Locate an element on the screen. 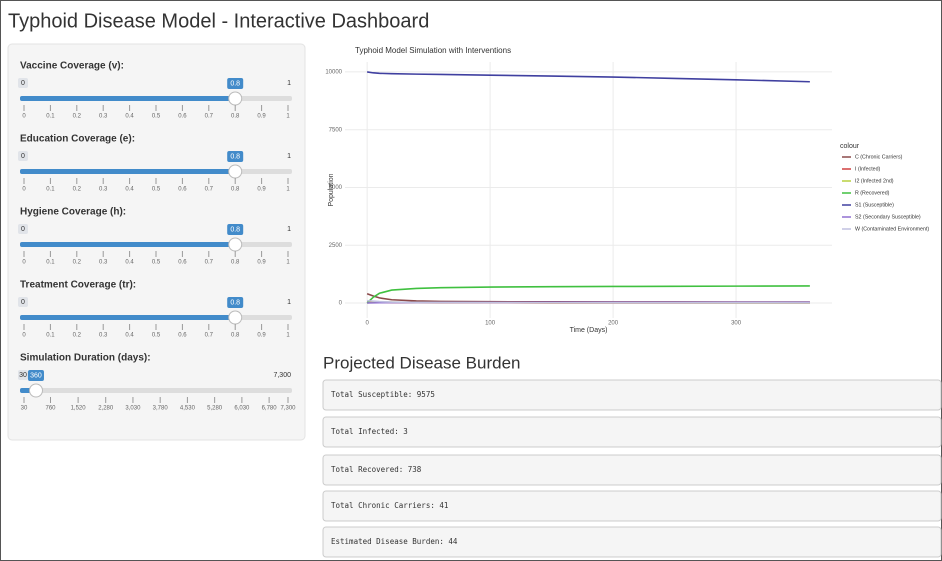  slider-grid-label: 3,030 is located at coordinates (133, 409).